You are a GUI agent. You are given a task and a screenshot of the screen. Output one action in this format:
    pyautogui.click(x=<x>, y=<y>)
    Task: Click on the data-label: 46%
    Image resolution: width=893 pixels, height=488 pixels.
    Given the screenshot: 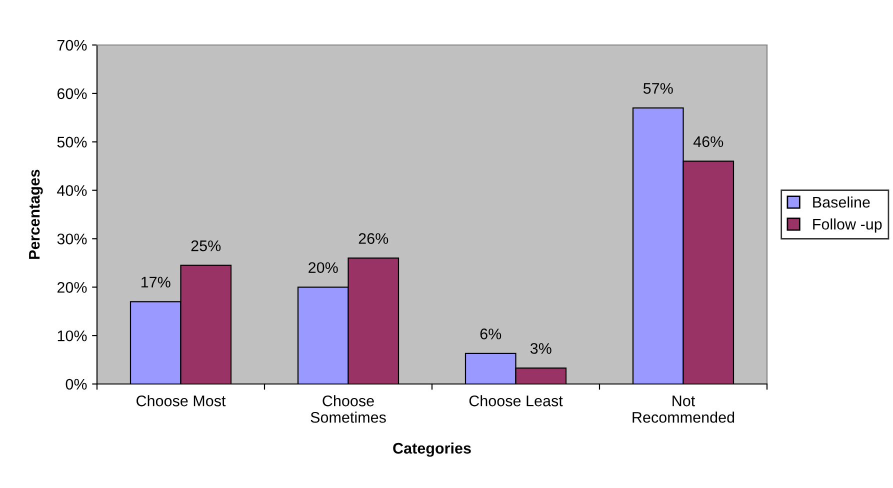 What is the action you would take?
    pyautogui.click(x=708, y=142)
    